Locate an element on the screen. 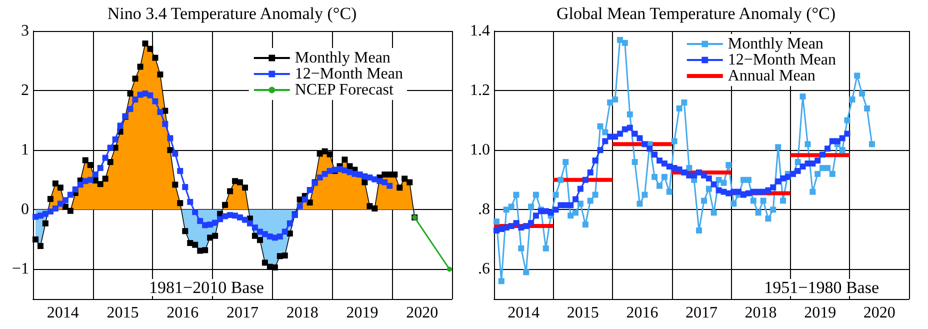 The image size is (928, 329). annotation: 1951−1980 Base is located at coordinates (822, 287).